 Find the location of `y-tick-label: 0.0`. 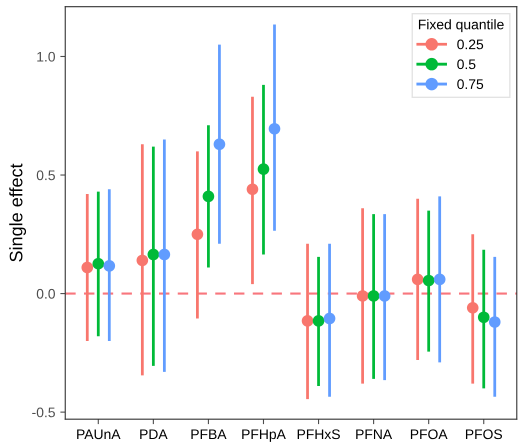

y-tick-label: 0.0 is located at coordinates (45, 293).